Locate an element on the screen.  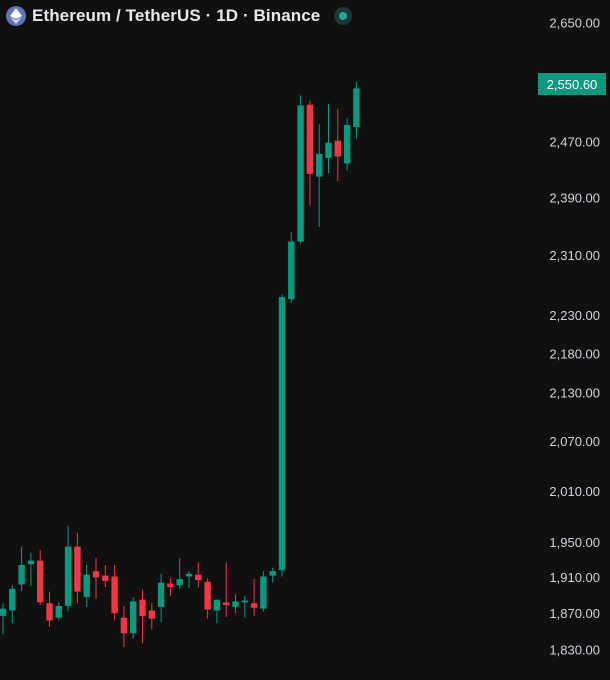
symbol-title: Ethereum / TetherUS · 1D · Binance is located at coordinates (176, 15).